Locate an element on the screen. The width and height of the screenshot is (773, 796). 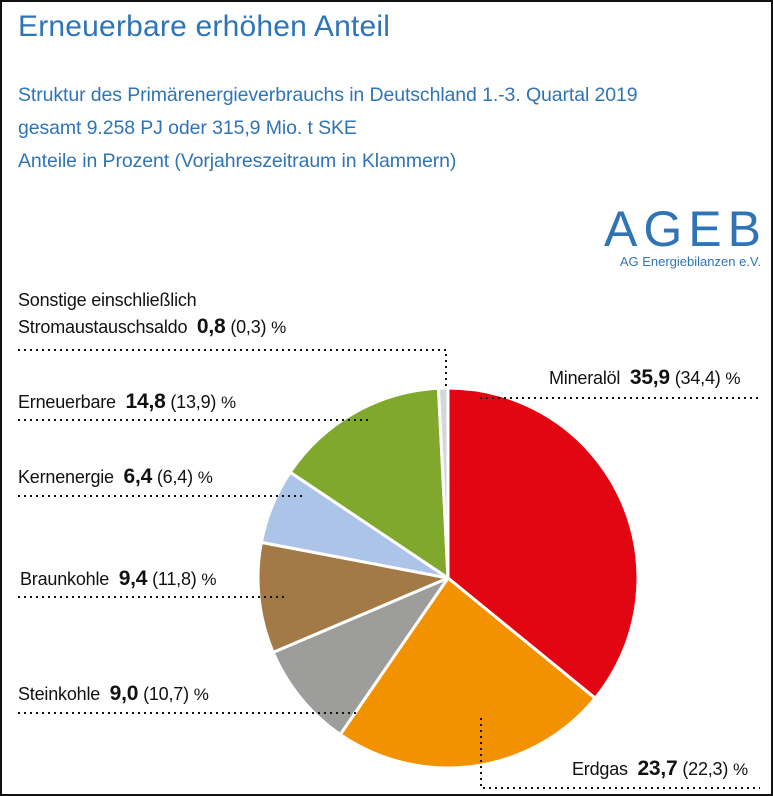
subtitle-line-2: gesamt 9.258 PJ oder 315,9 Mio. t SKE is located at coordinates (187, 128).